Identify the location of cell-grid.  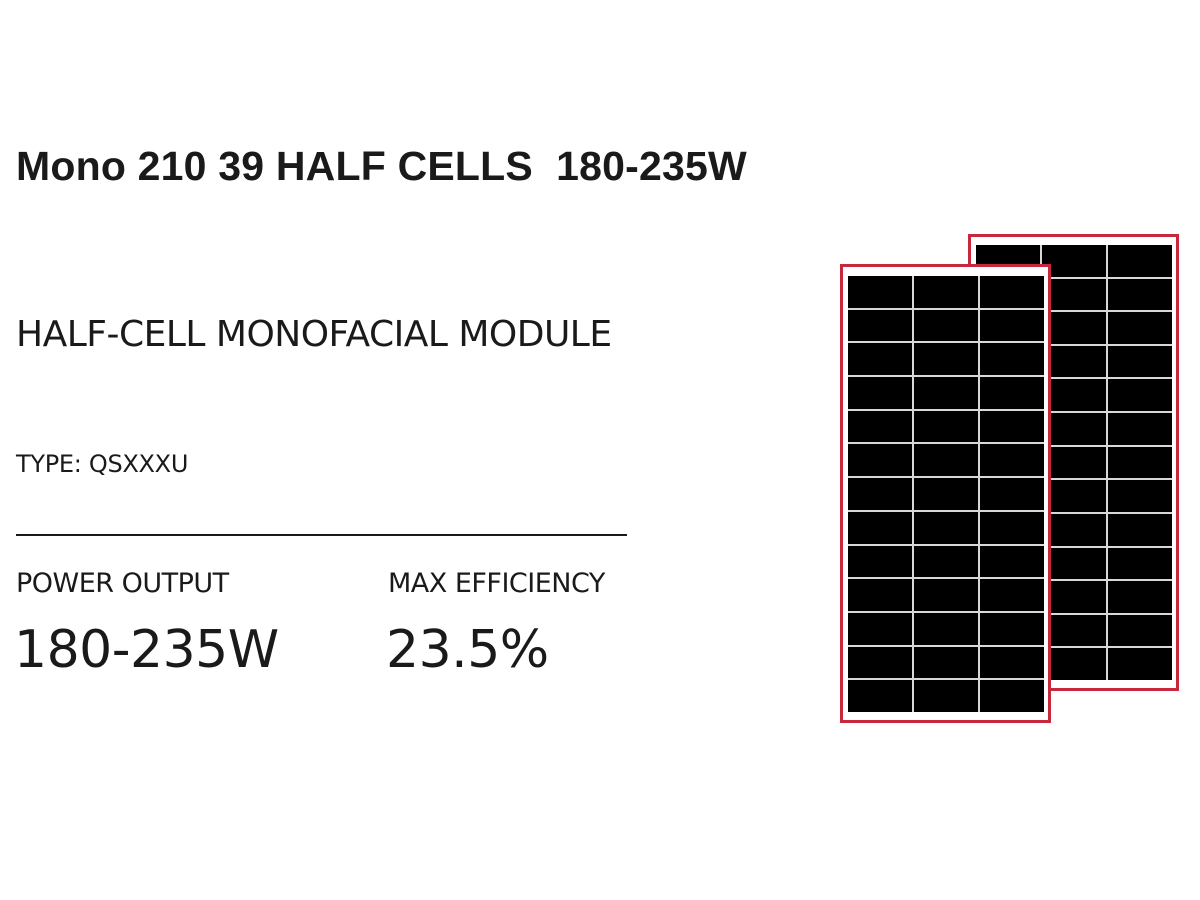
(946, 494).